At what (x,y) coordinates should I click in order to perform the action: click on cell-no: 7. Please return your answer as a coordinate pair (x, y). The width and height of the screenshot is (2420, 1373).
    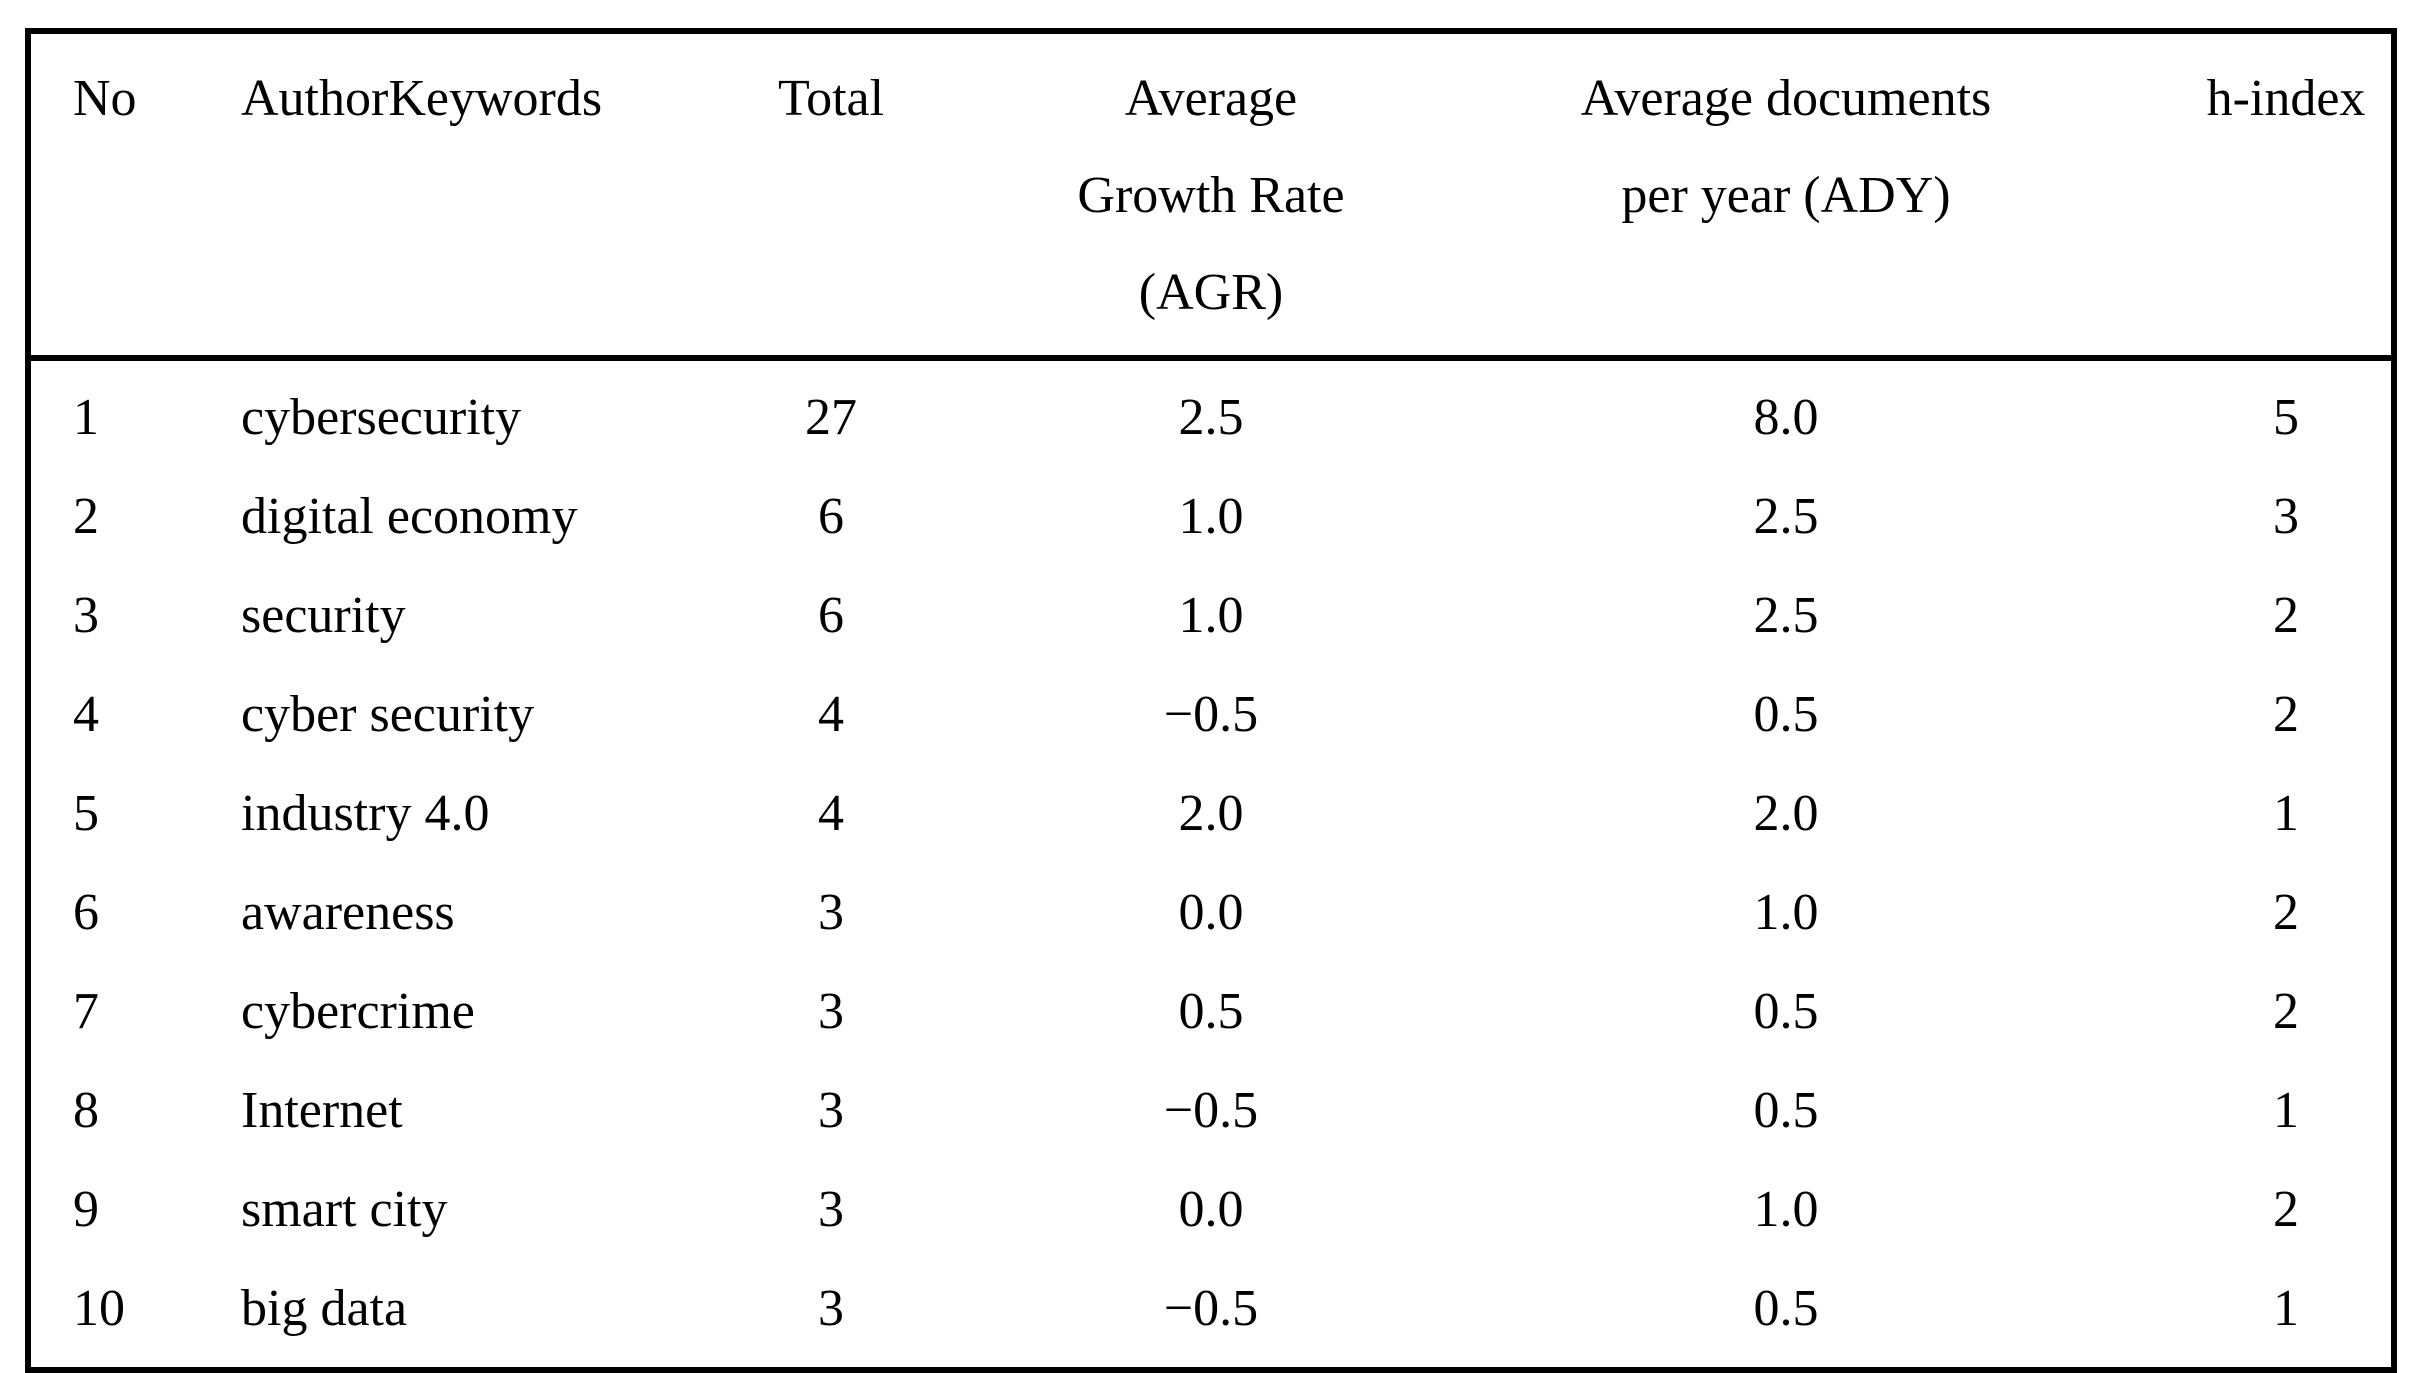
    Looking at the image, I should click on (86, 1011).